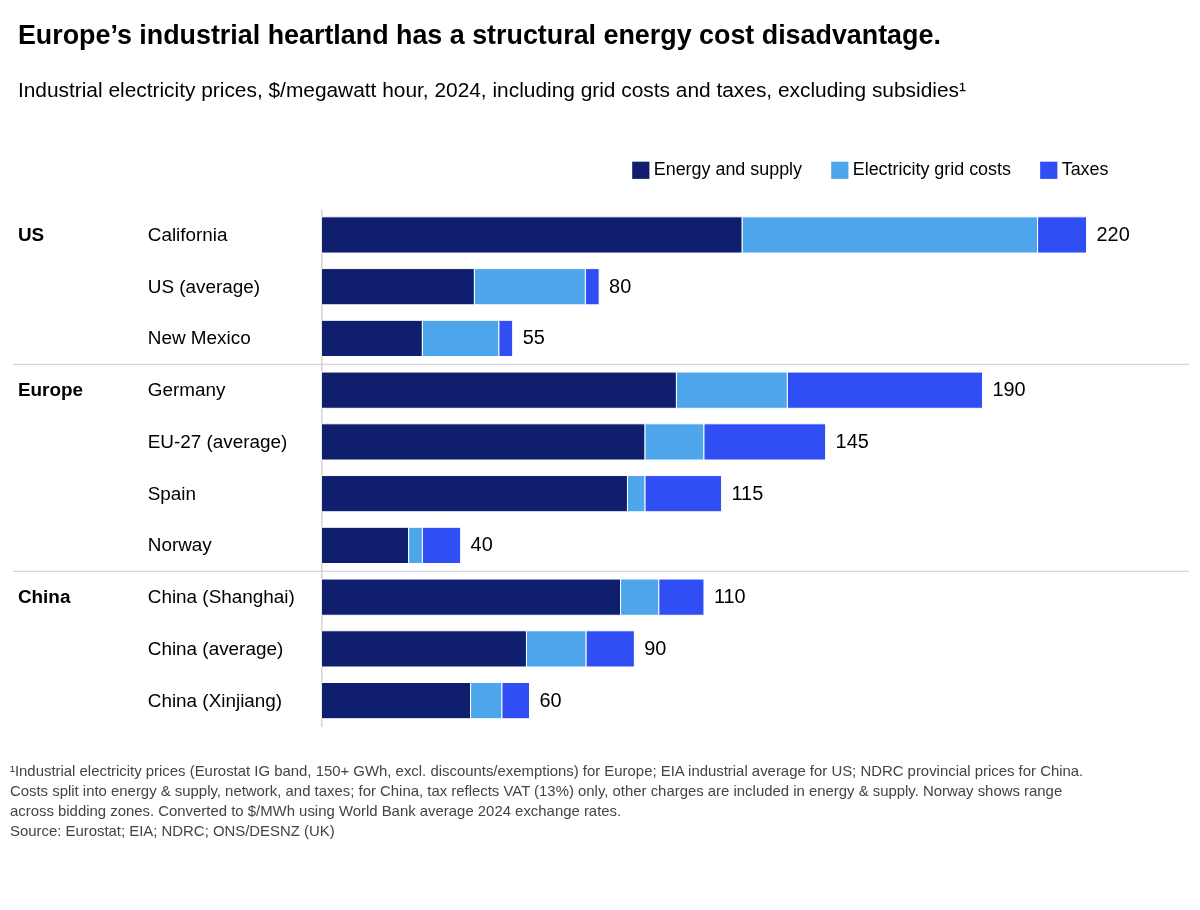  What do you see at coordinates (550, 699) in the screenshot?
I see `annotation: 60` at bounding box center [550, 699].